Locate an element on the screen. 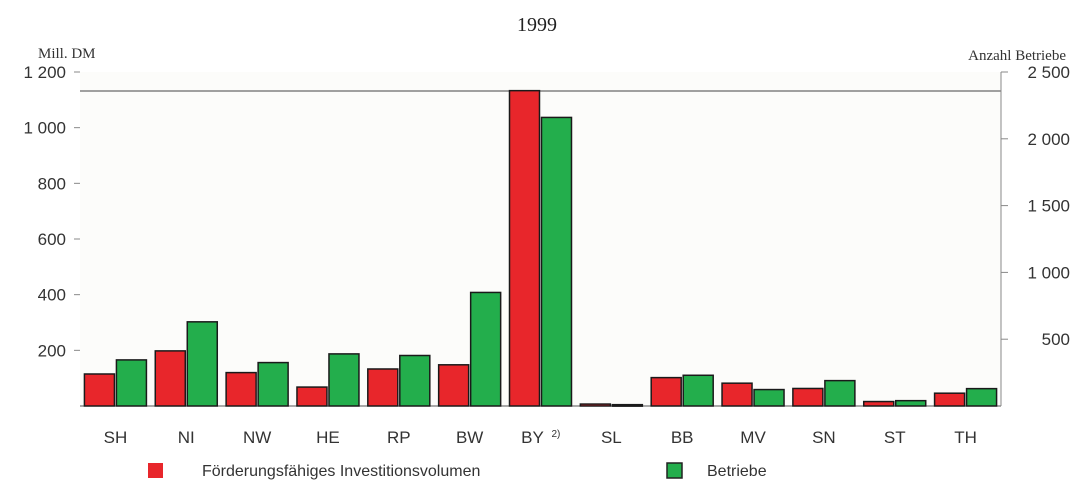  bar-by-investitionsvolumen is located at coordinates (524, 248).